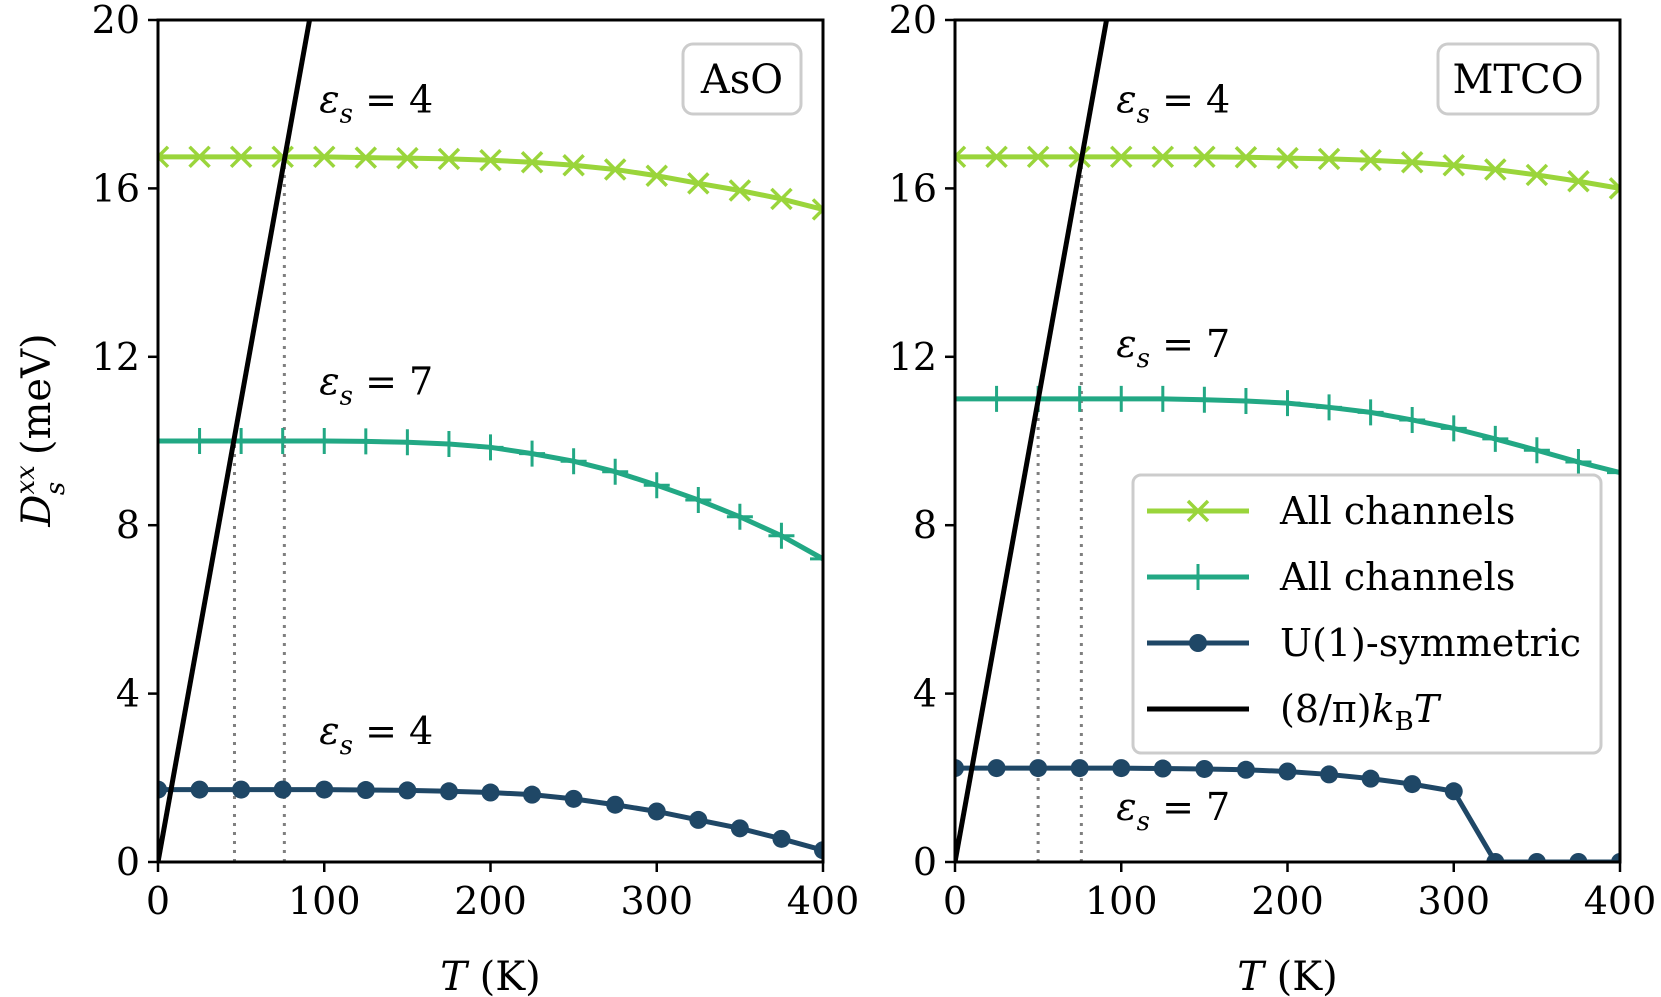 This screenshot has width=1661, height=997. I want to click on legend-label-k: k, so click(1383, 709).